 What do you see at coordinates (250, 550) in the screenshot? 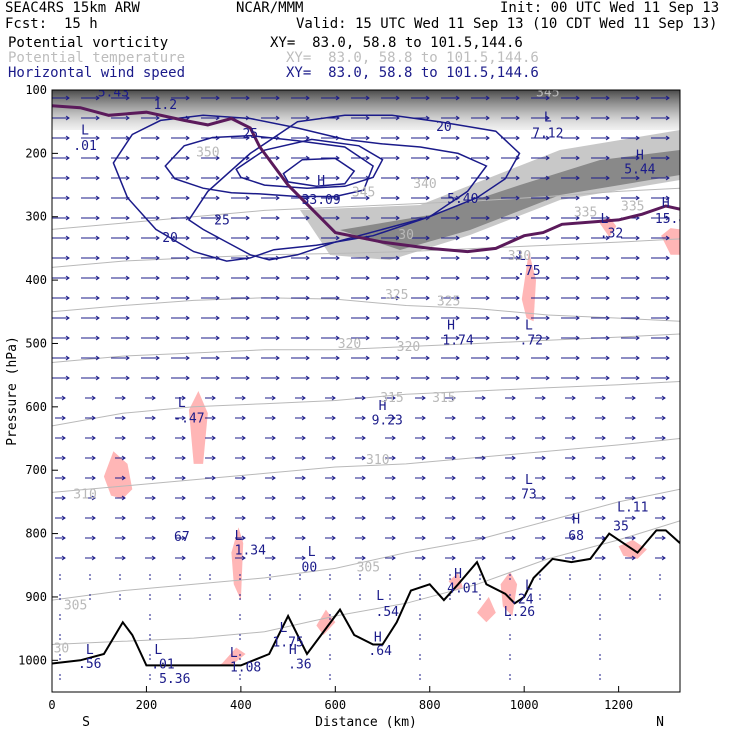
I see `annotation-label: 1.34` at bounding box center [250, 550].